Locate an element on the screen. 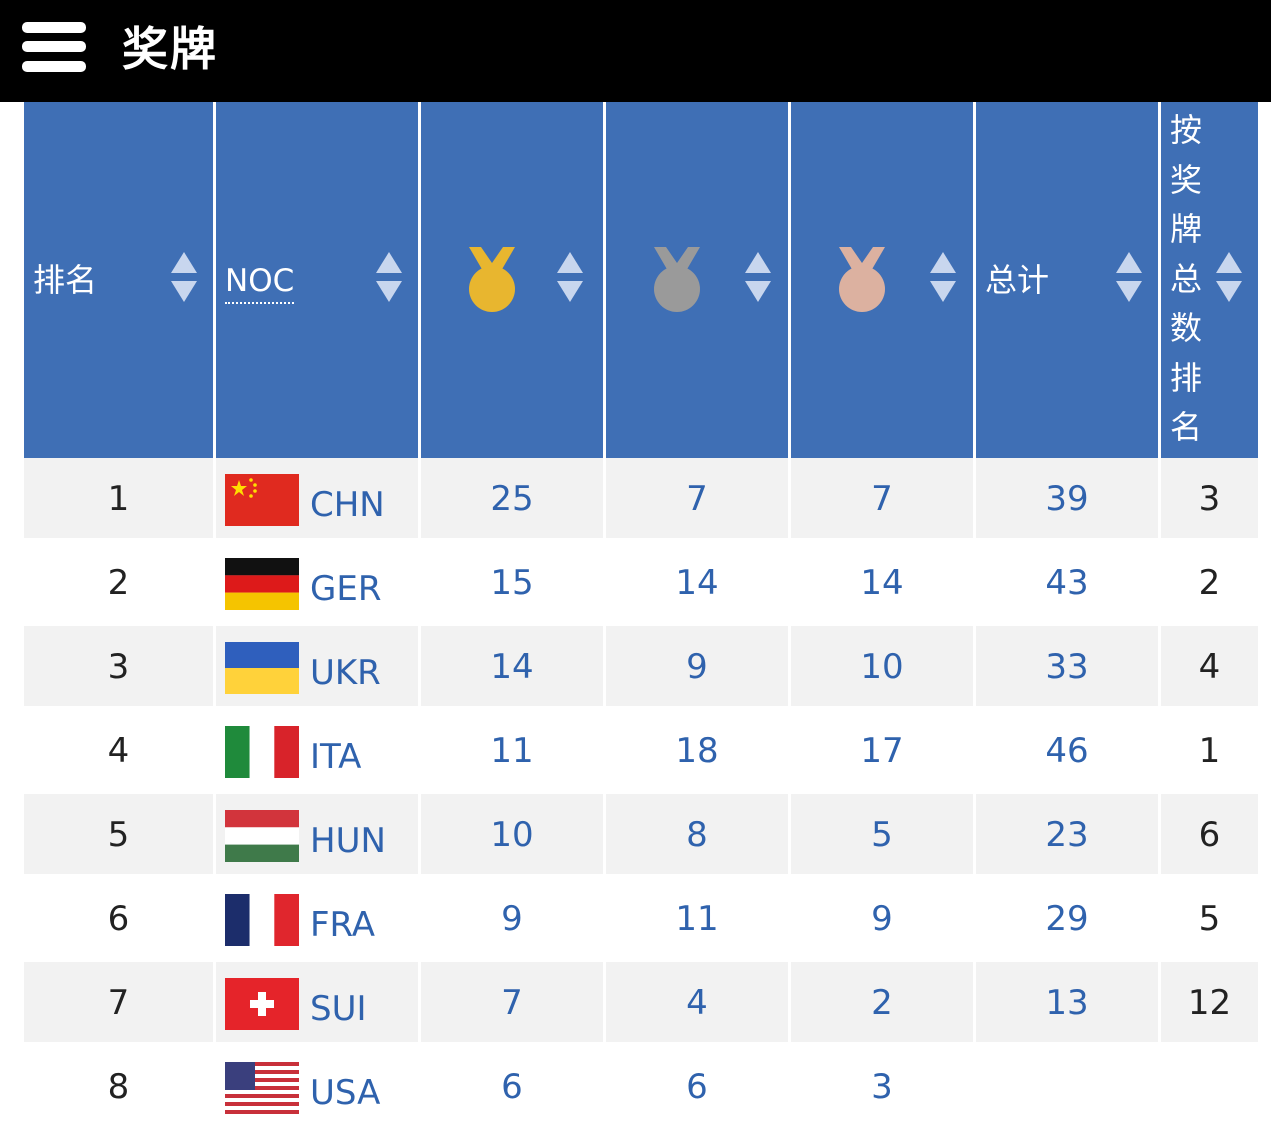 This screenshot has width=1271, height=1135. rank-cell: 7 is located at coordinates (118, 1003).